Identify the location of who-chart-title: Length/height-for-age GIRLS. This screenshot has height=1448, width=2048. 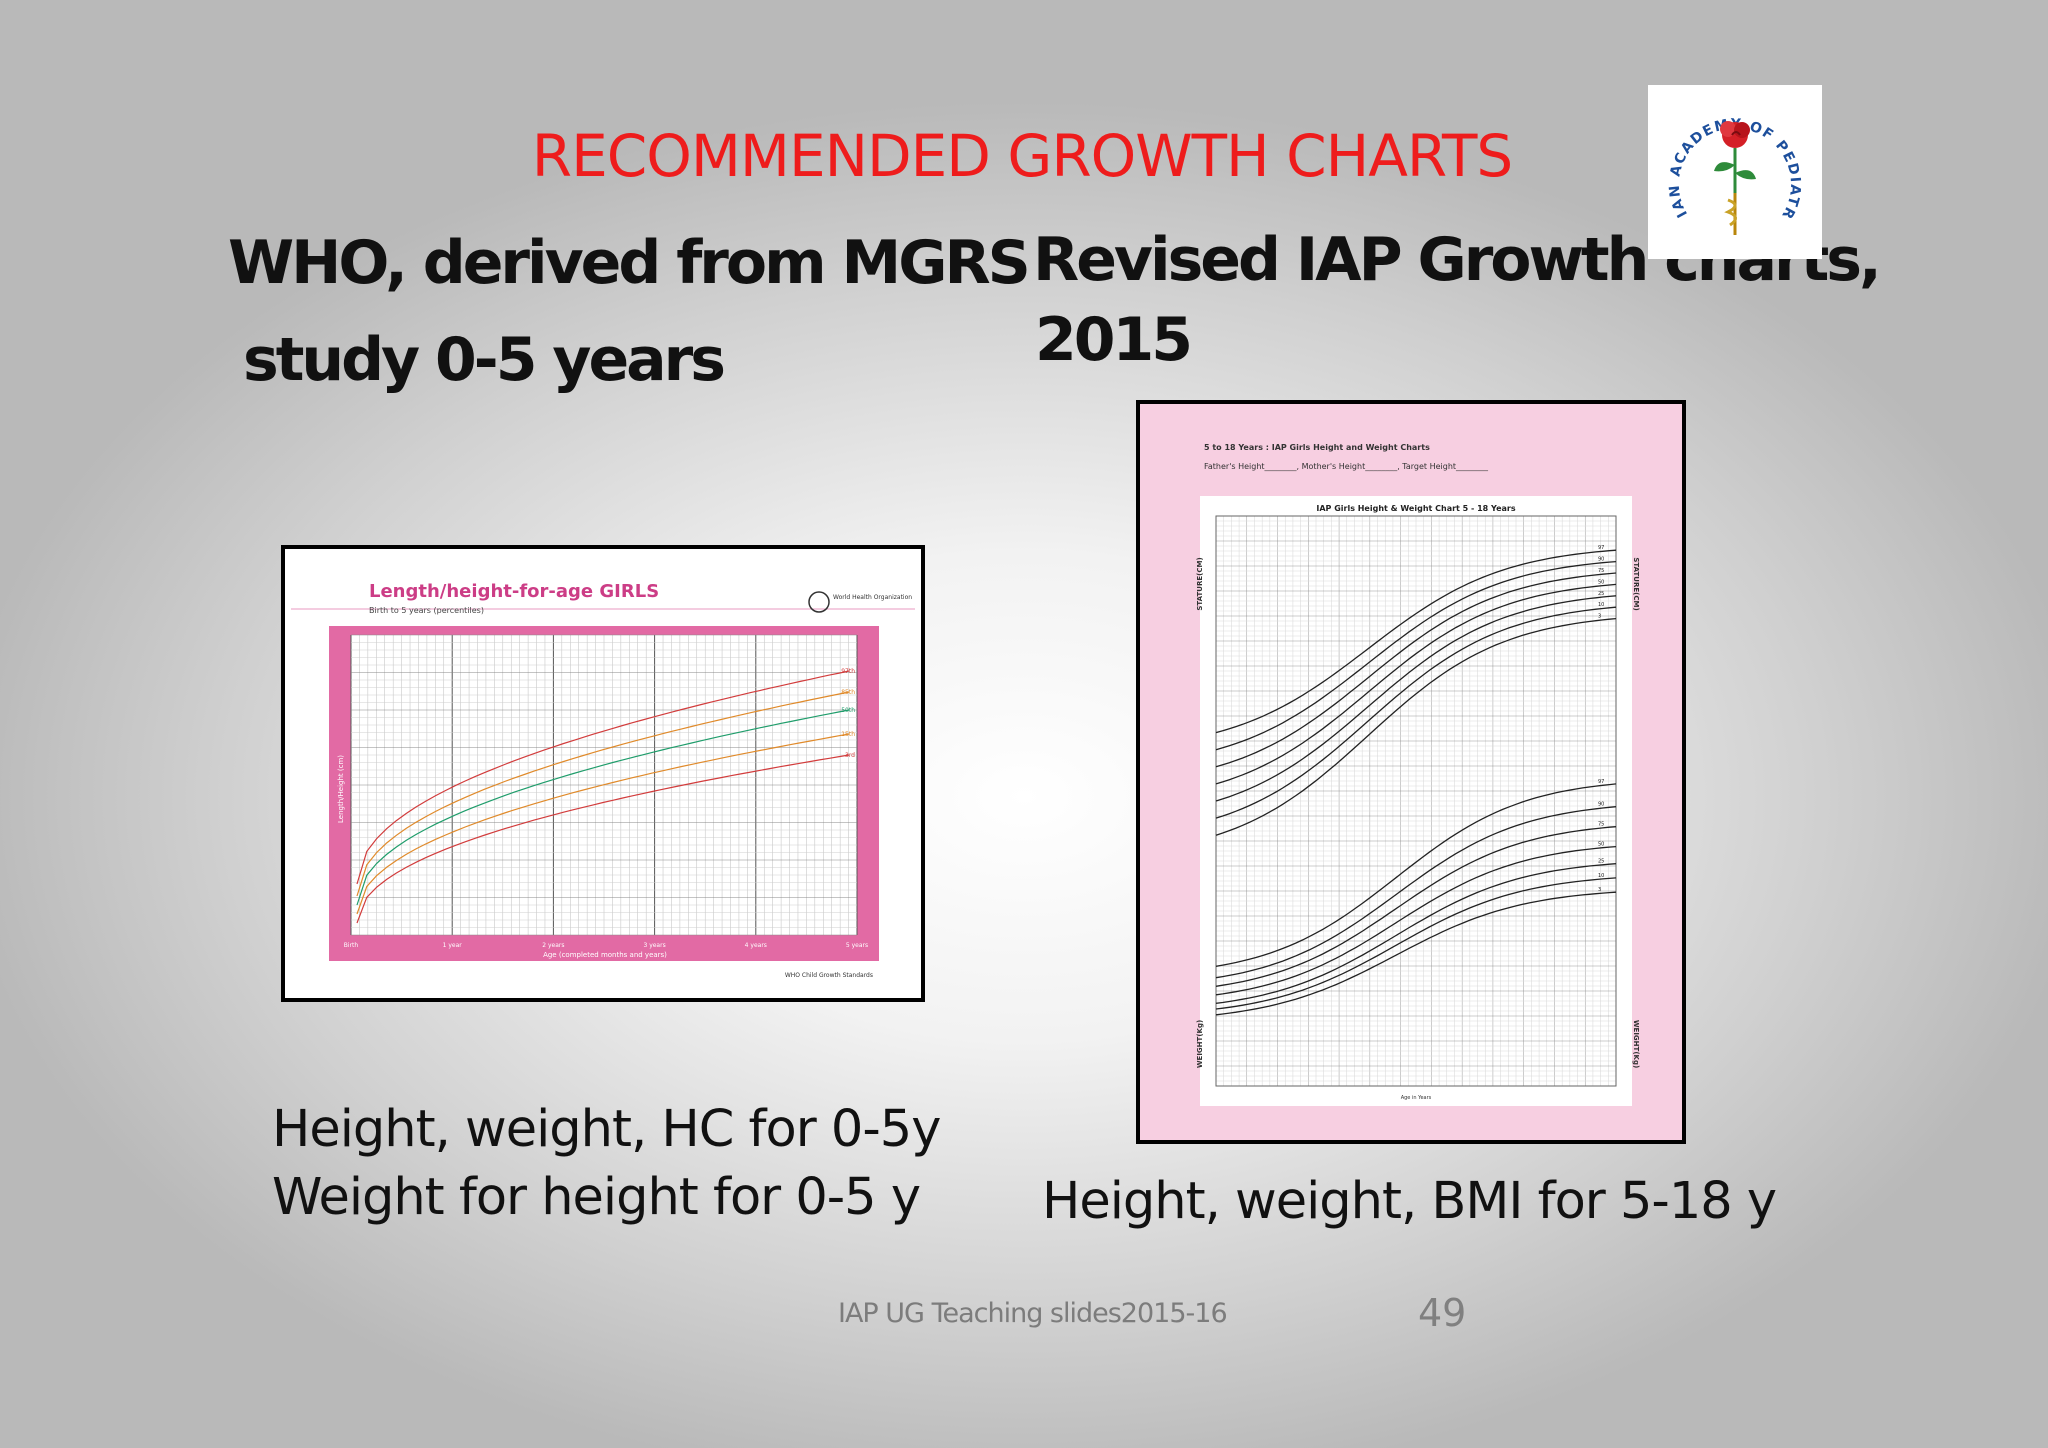
(514, 591).